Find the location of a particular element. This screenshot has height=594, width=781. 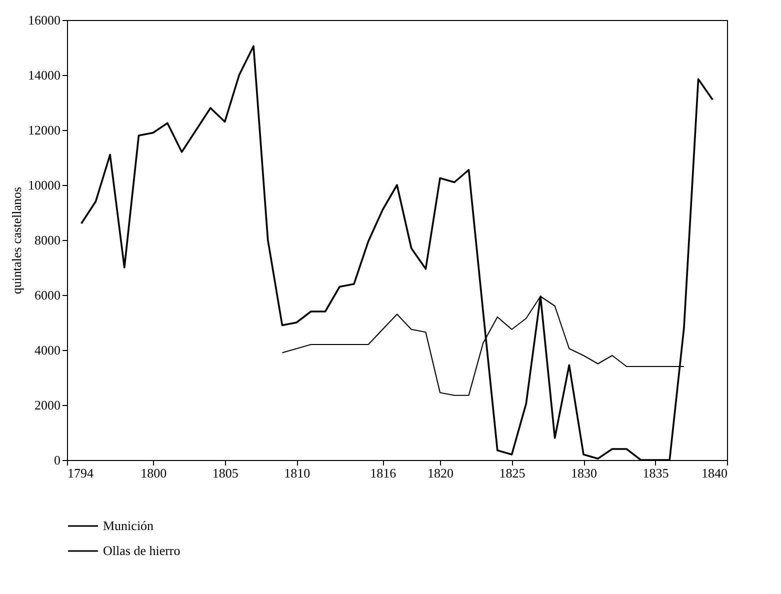

y-axis-title: quintales castellanos is located at coordinates (16, 240).